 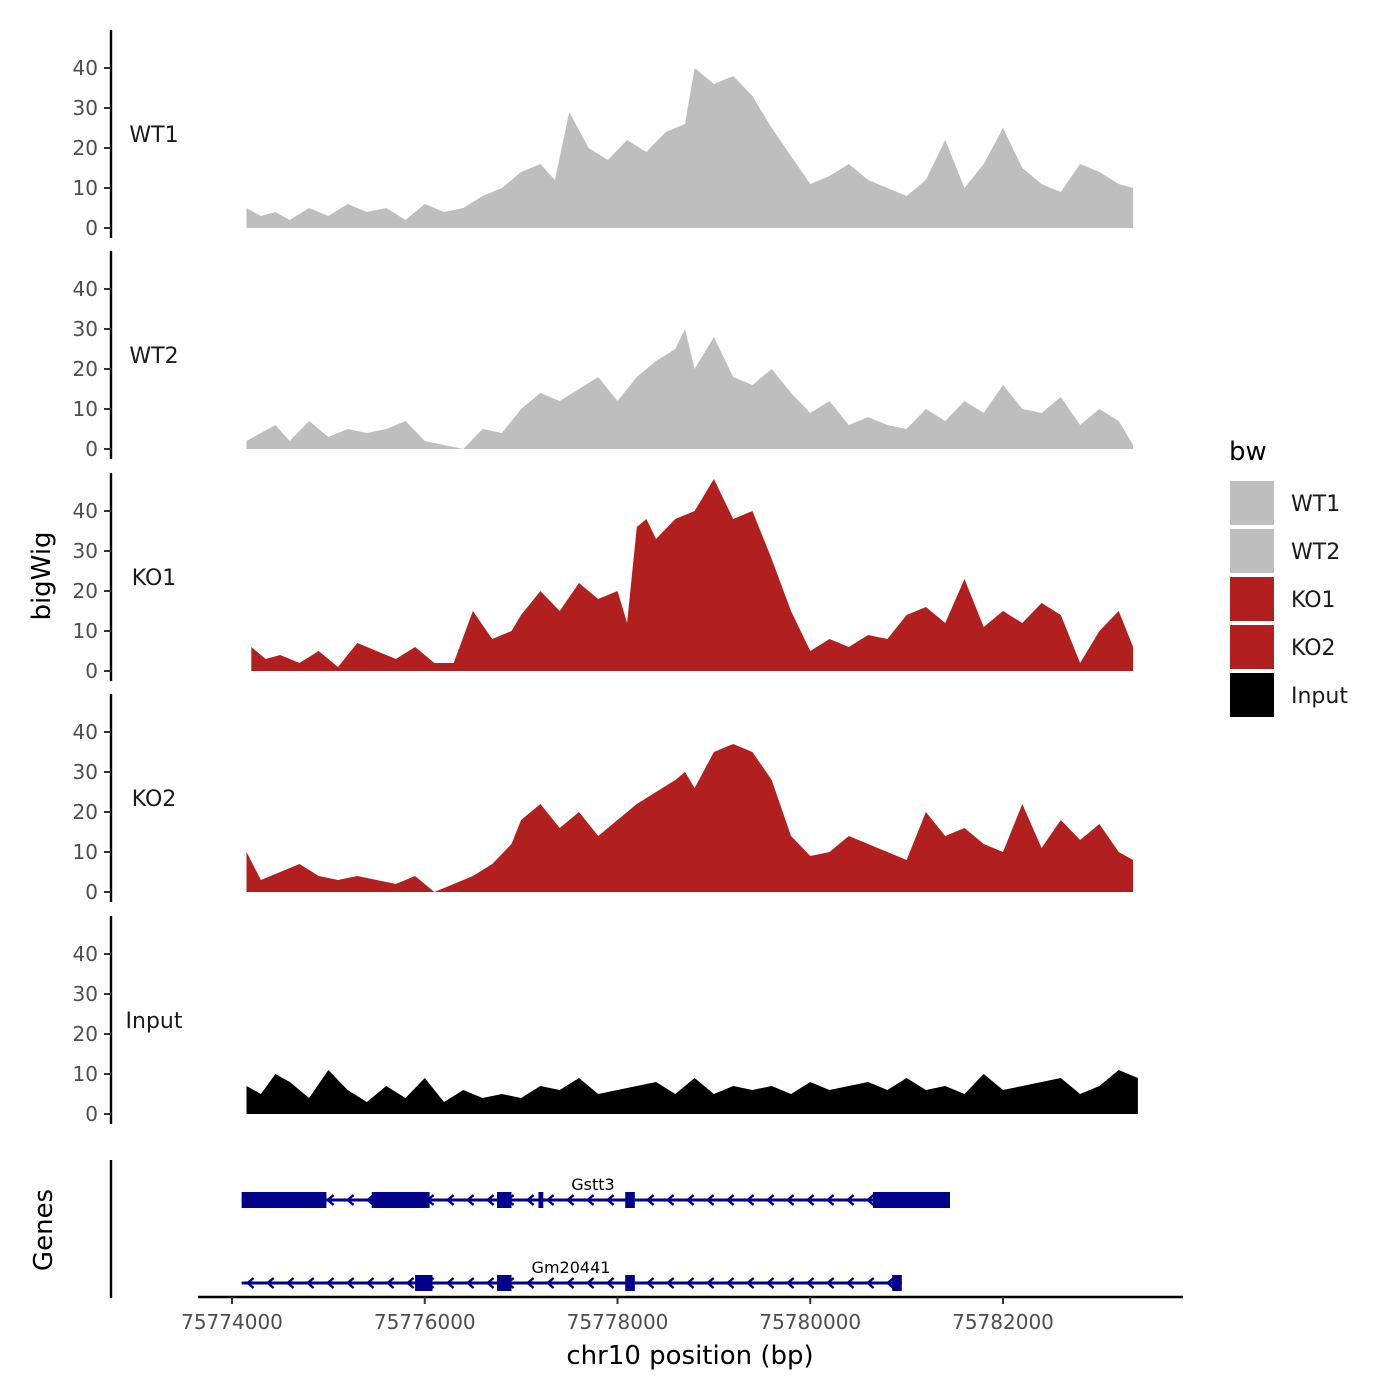 I want to click on x-tick-label: 75774000, so click(x=232, y=1322).